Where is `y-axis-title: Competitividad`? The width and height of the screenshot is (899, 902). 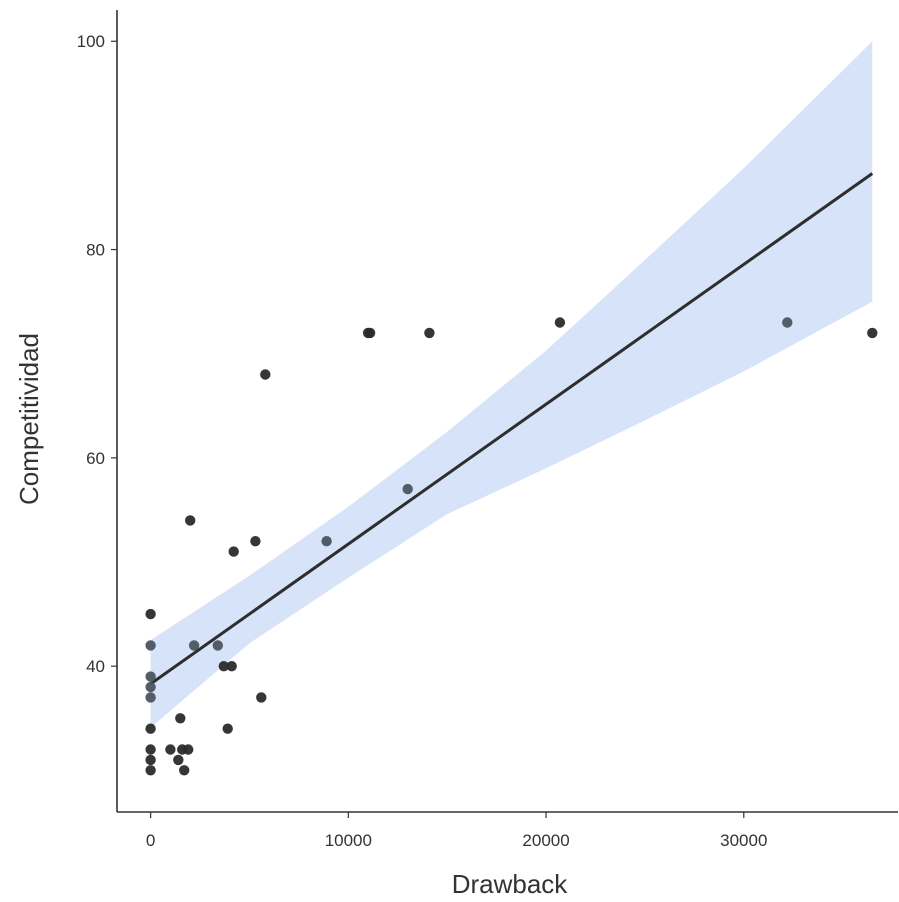 y-axis-title: Competitividad is located at coordinates (29, 419).